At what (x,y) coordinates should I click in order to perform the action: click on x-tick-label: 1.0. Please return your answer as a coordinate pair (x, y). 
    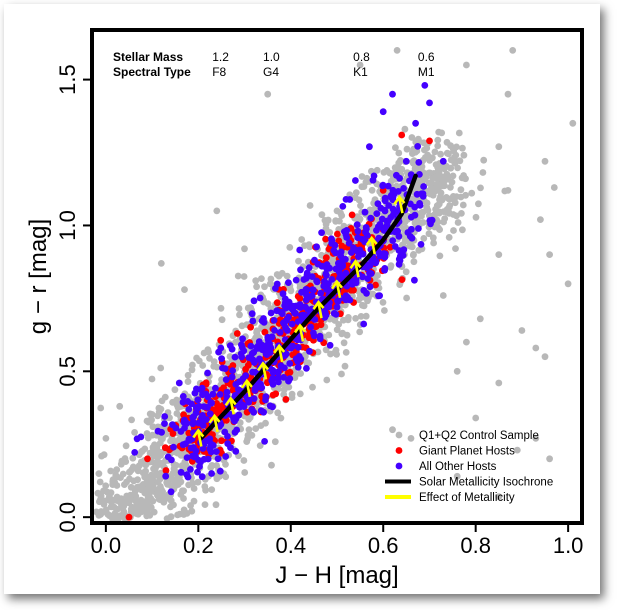
    Looking at the image, I should click on (568, 545).